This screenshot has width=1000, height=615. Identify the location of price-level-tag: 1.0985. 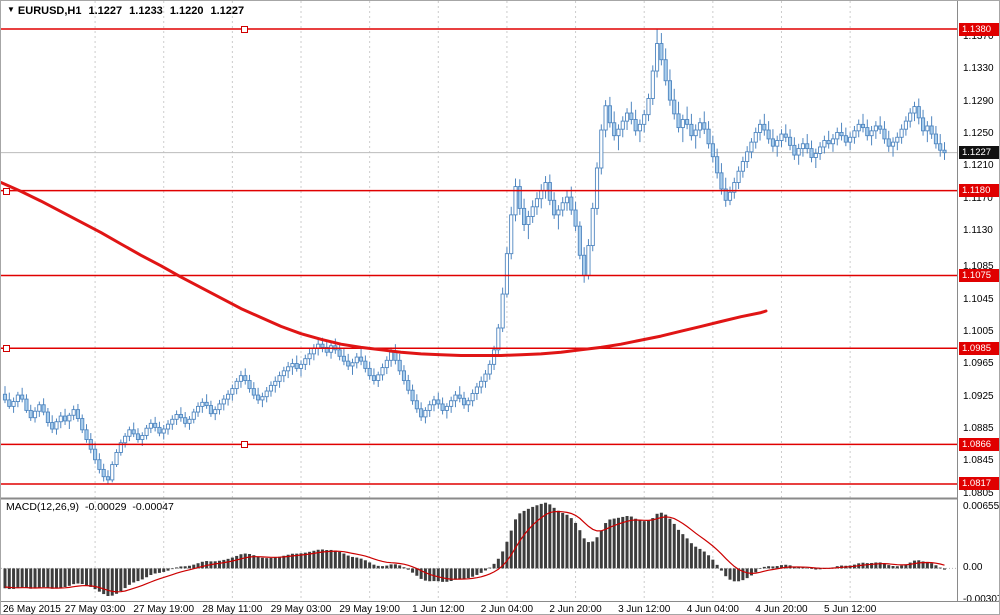
(979, 348).